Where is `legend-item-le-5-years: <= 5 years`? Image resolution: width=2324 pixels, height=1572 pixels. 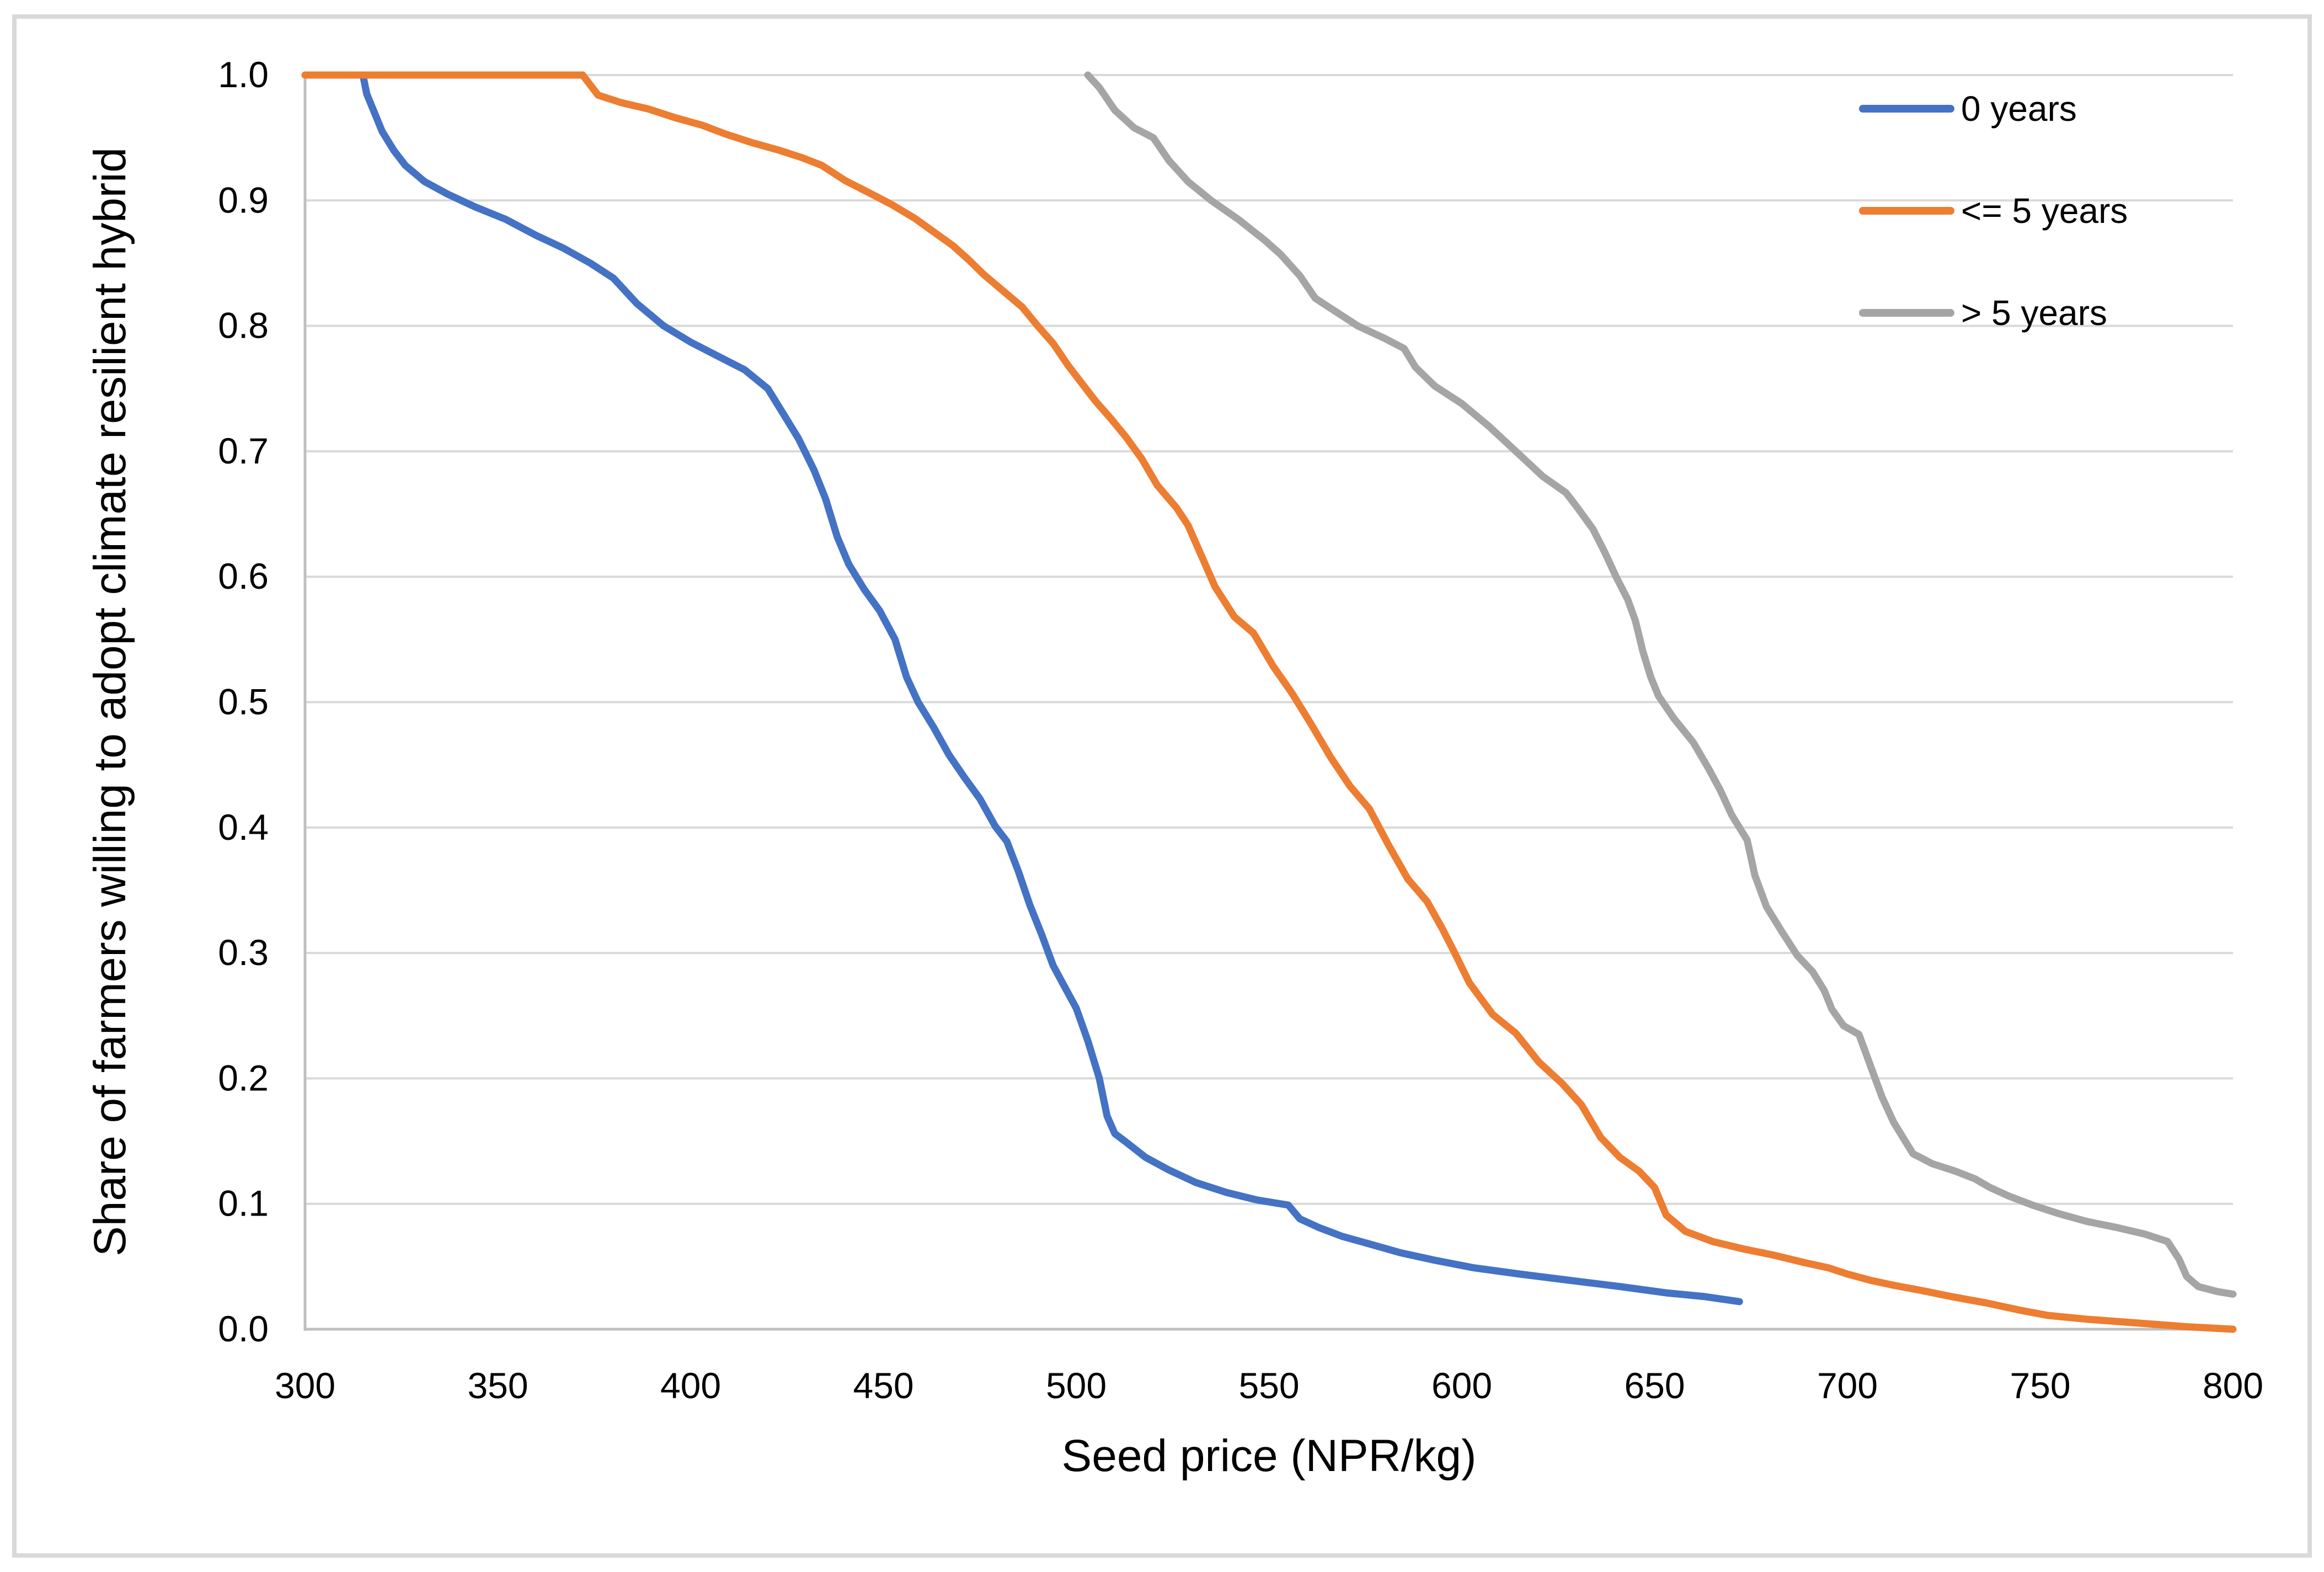
legend-item-le-5-years: <= 5 years is located at coordinates (1993, 211).